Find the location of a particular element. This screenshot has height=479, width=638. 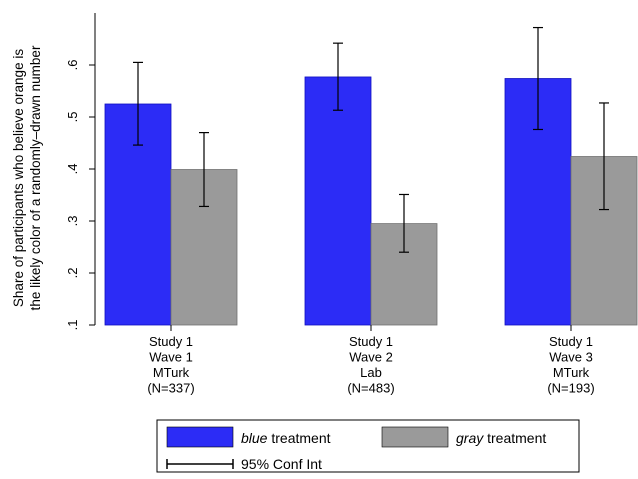

category-label-line: Wave 3 is located at coordinates (571, 357).